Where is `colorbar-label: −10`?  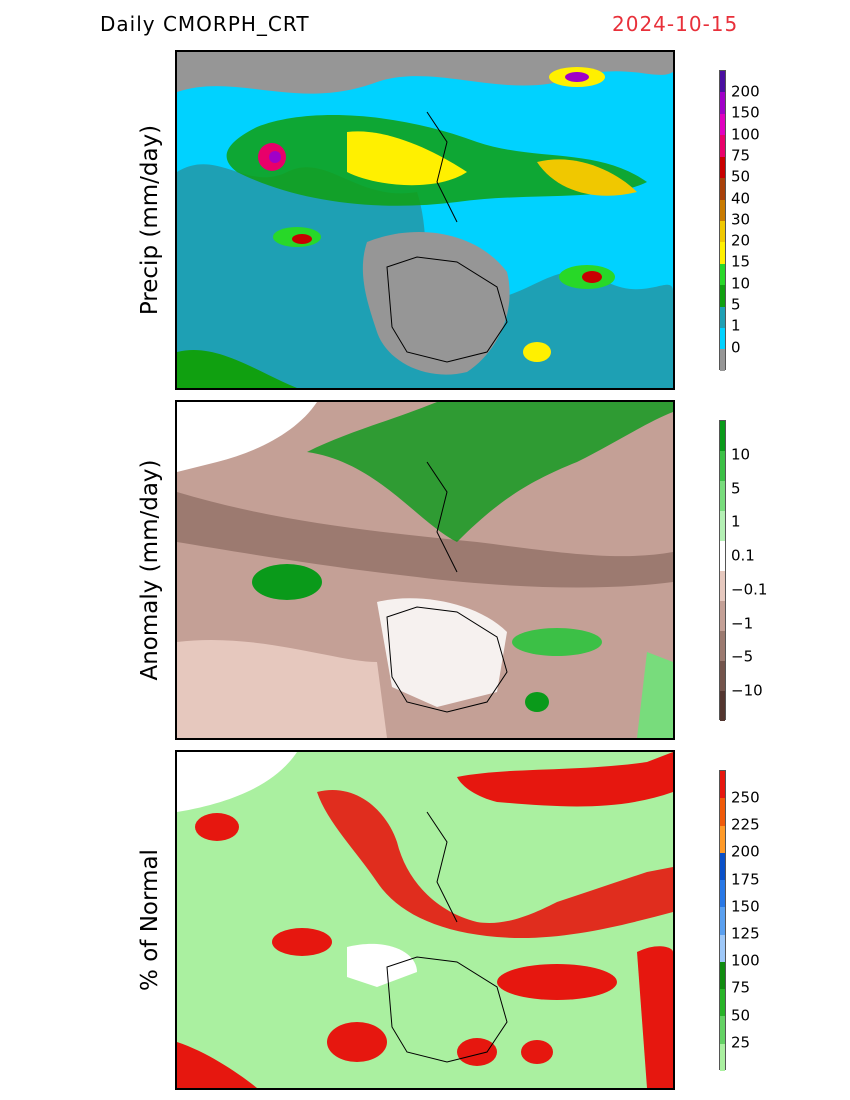
colorbar-label: −10 is located at coordinates (747, 690).